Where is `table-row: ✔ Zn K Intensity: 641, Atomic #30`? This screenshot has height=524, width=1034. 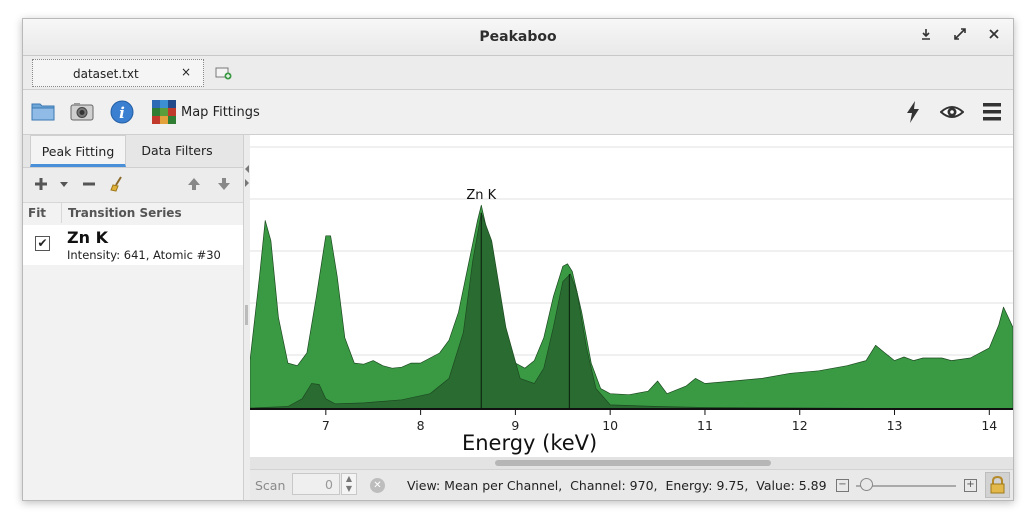 table-row: ✔ Zn K Intensity: 641, Atomic #30 is located at coordinates (133, 245).